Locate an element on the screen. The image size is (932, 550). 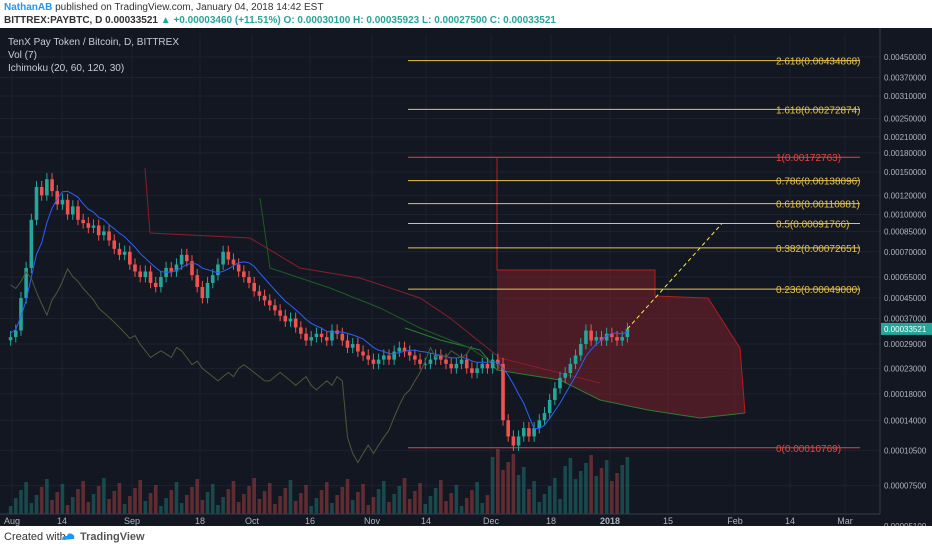
time-tick-label: Feb is located at coordinates (735, 521).